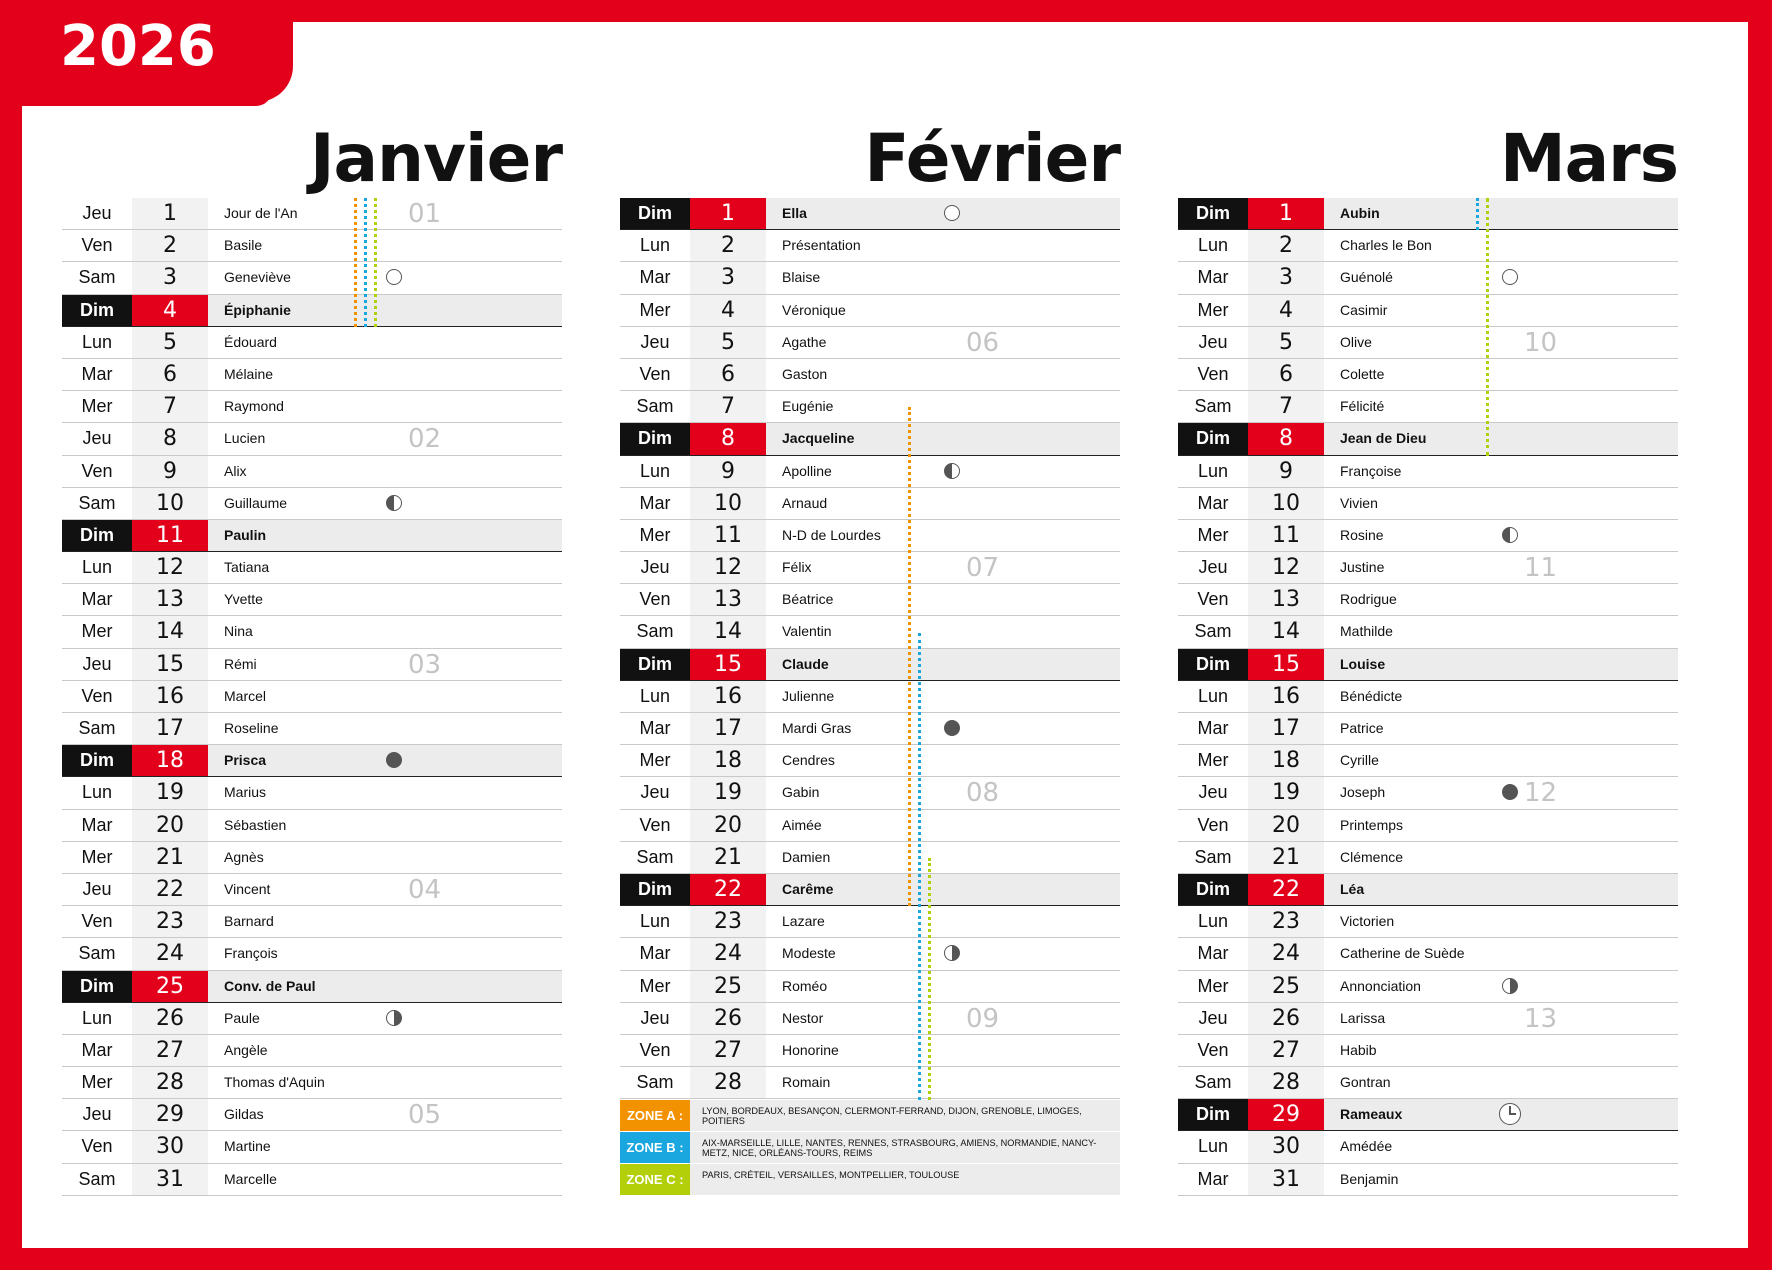 The height and width of the screenshot is (1270, 1772). I want to click on new-moon-icon, so click(394, 760).